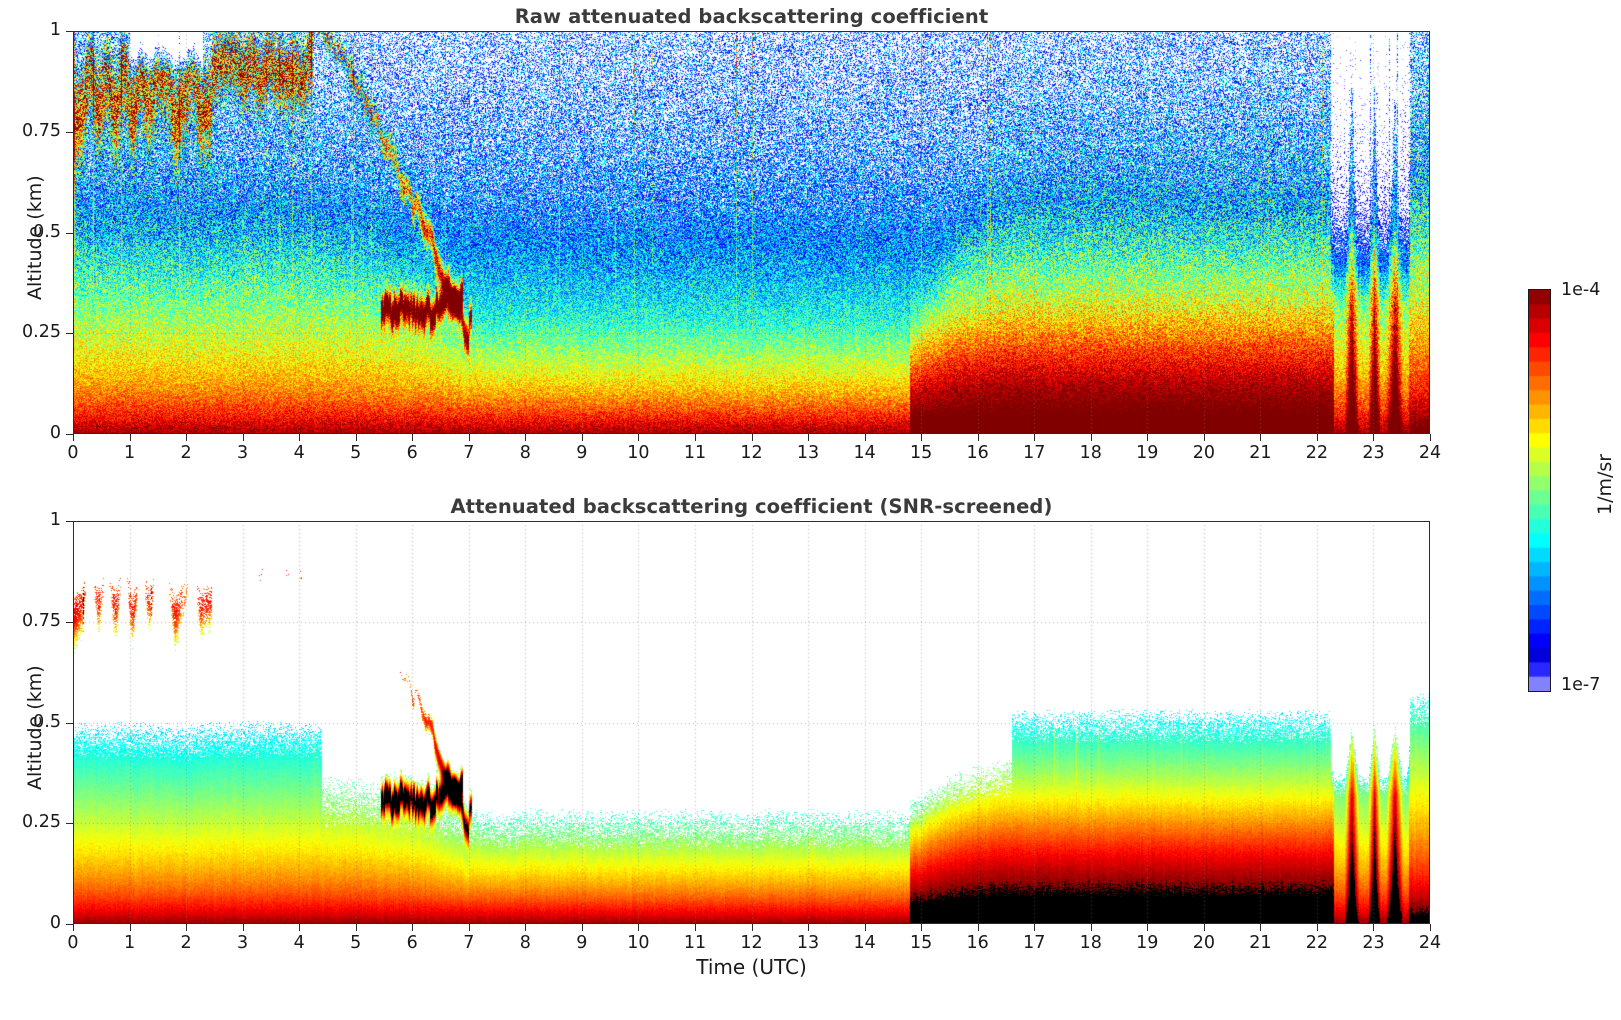 This screenshot has width=1621, height=1020. I want to click on x-tick-label-screened-14: 14, so click(864, 943).